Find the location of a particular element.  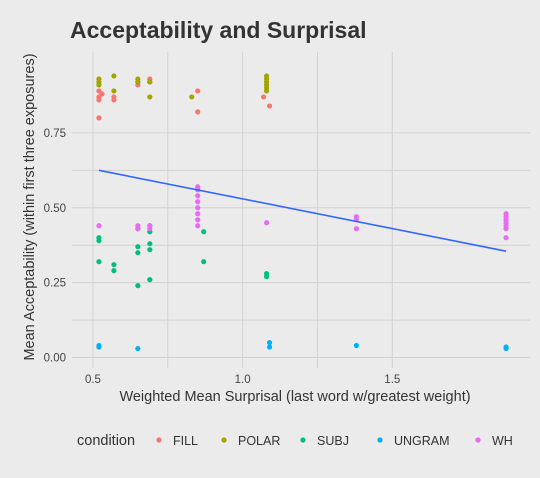

chart-title: Acceptability and Surprisal is located at coordinates (218, 30).